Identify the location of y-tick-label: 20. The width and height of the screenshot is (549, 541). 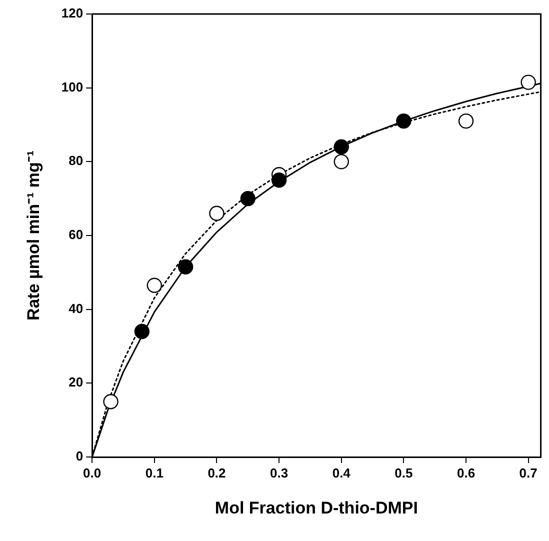
(76, 382).